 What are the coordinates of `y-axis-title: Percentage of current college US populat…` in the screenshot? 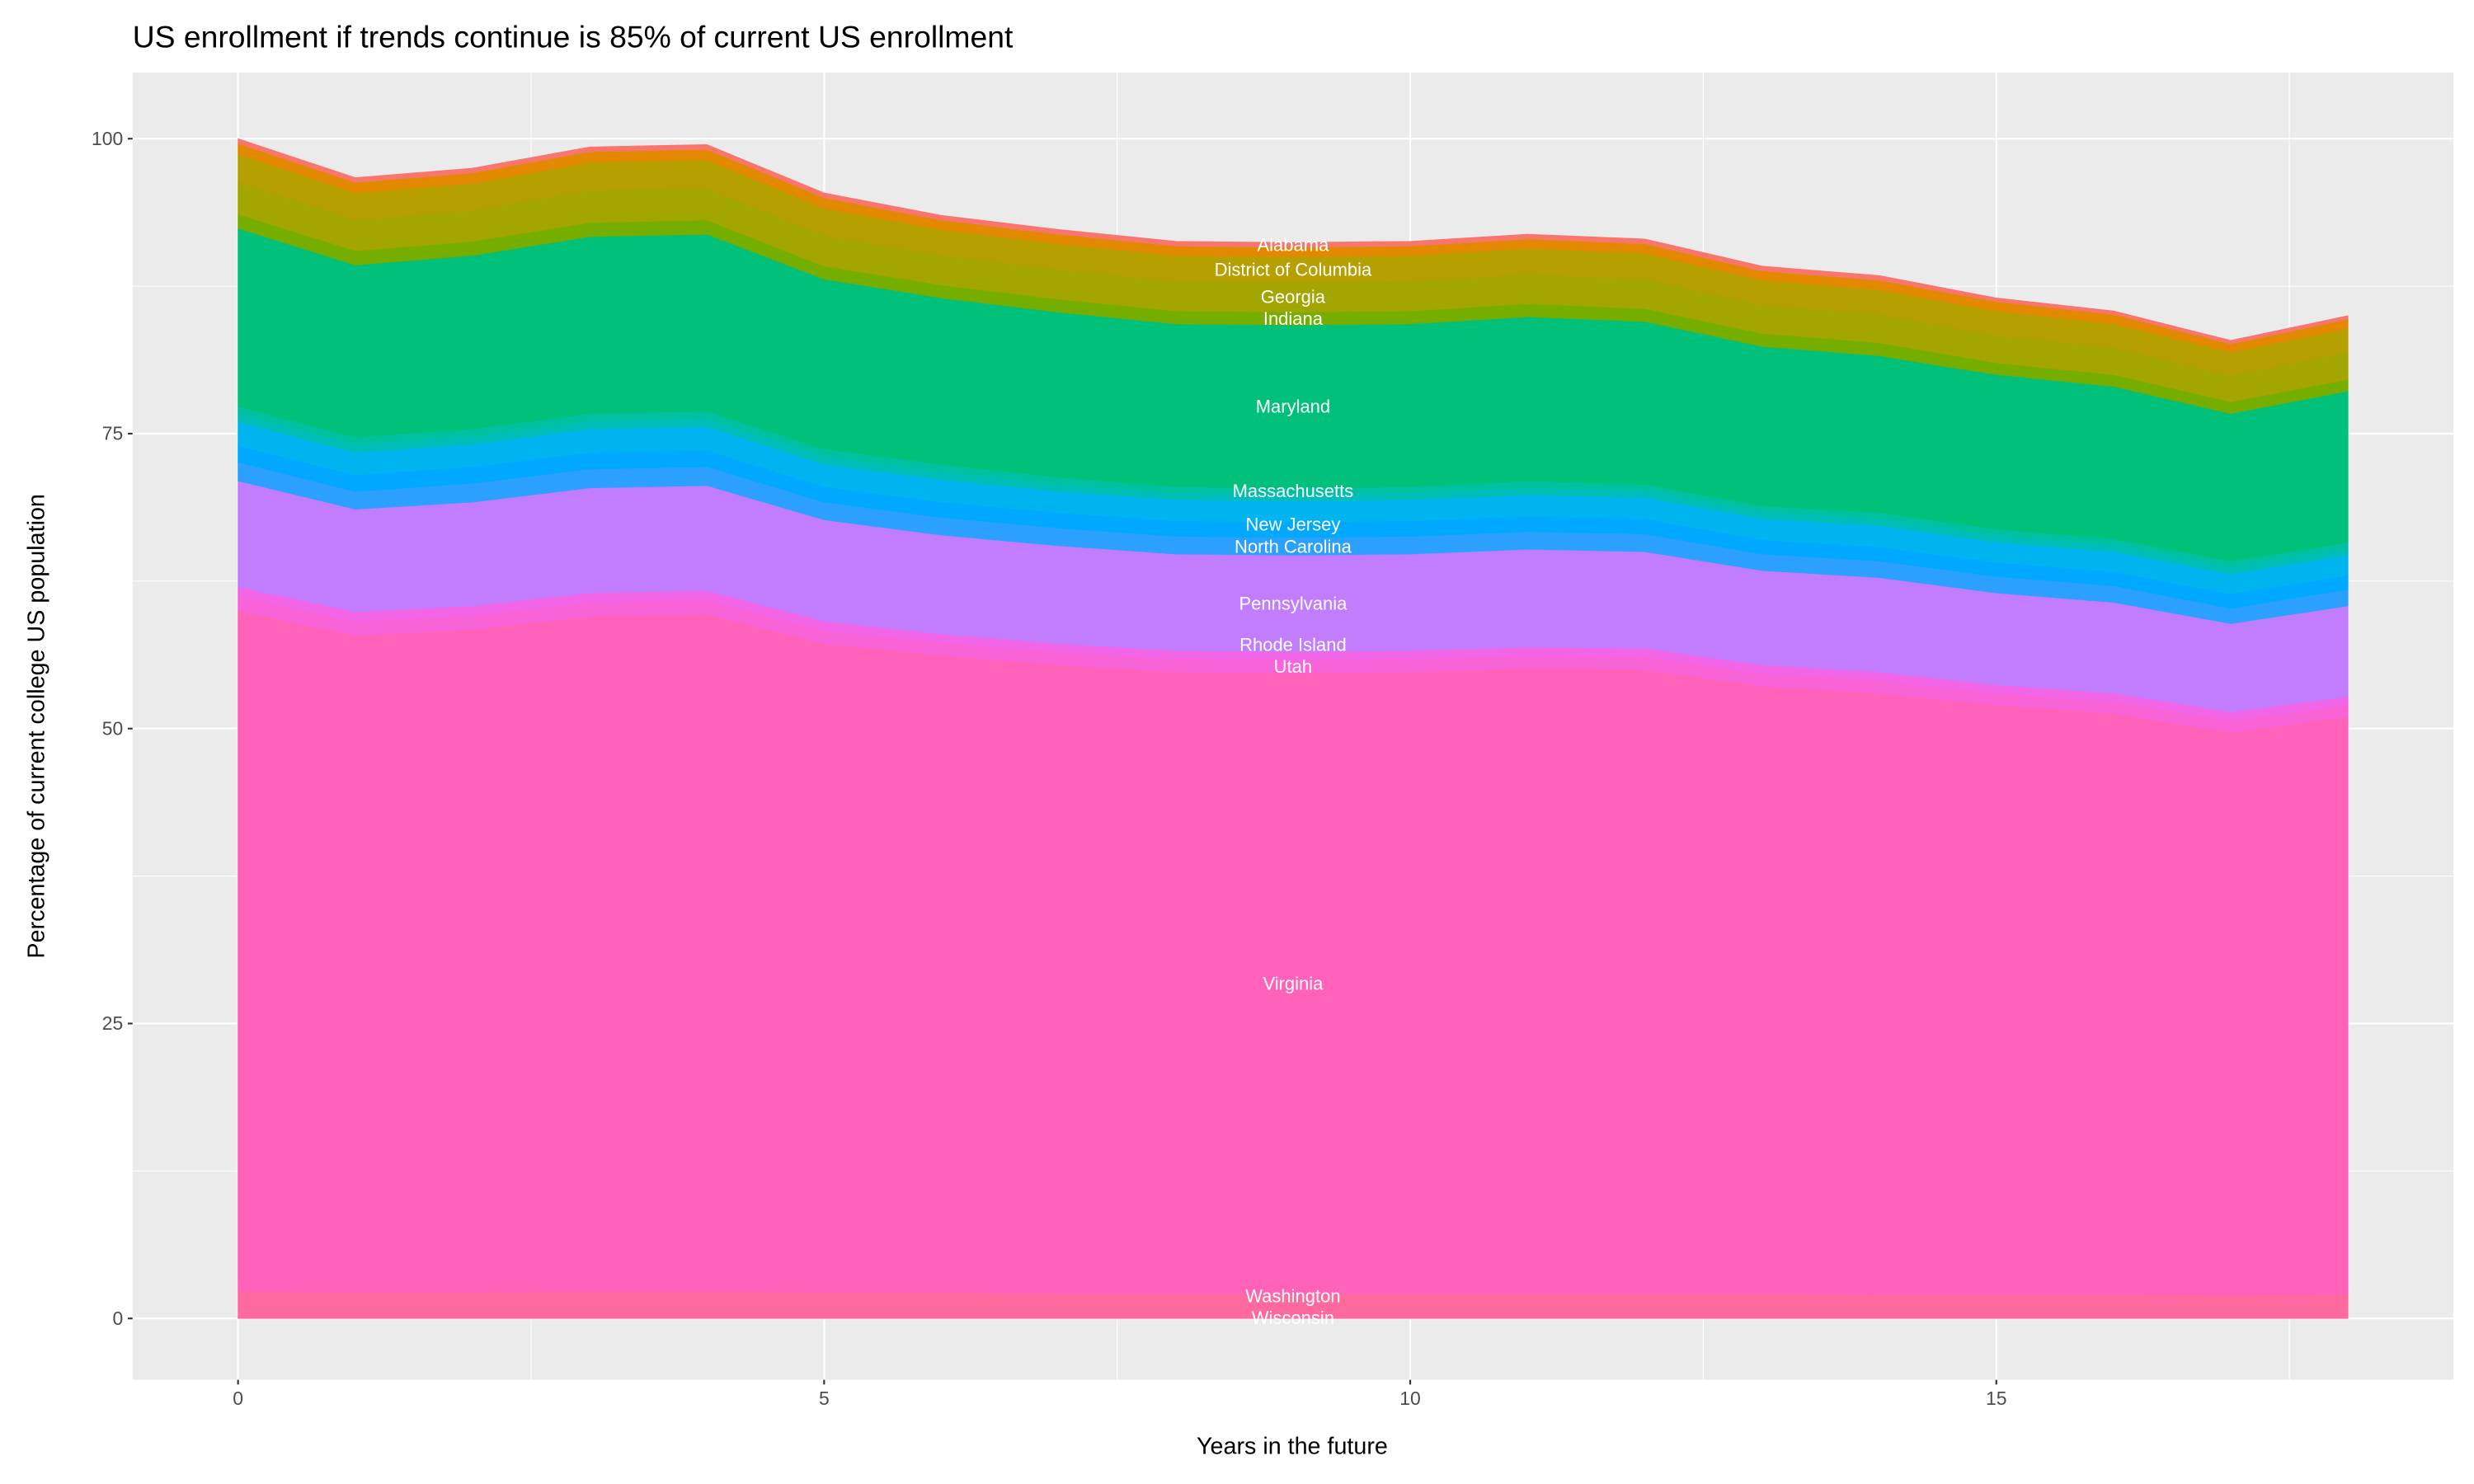 It's located at (37, 726).